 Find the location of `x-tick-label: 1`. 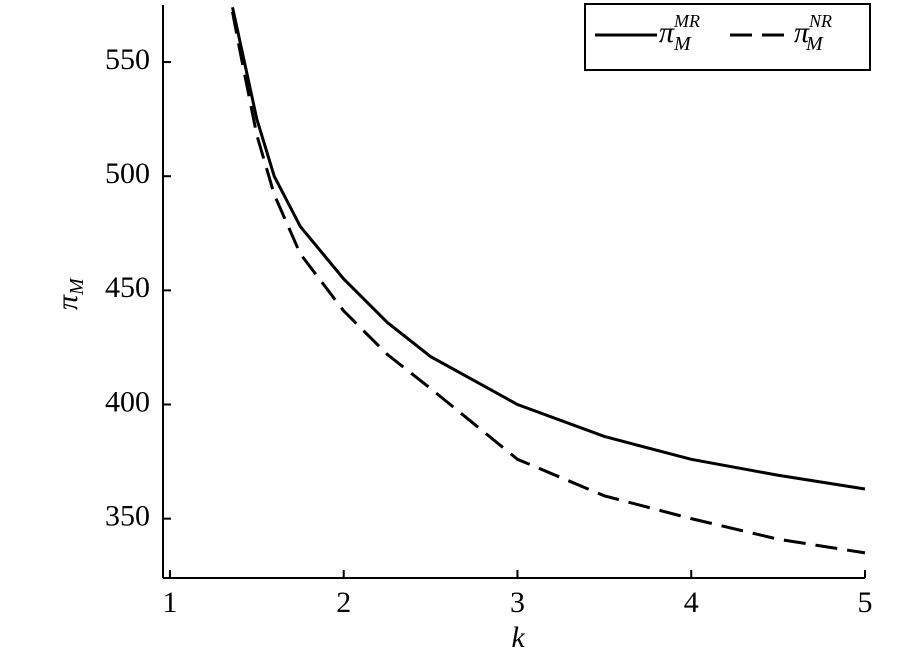

x-tick-label: 1 is located at coordinates (169, 602).